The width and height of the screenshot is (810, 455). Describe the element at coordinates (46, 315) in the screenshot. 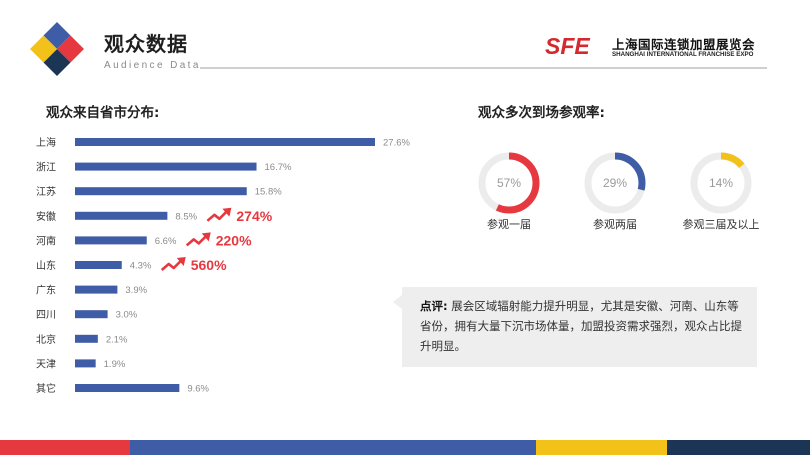

I see `category-label: 四川` at that location.